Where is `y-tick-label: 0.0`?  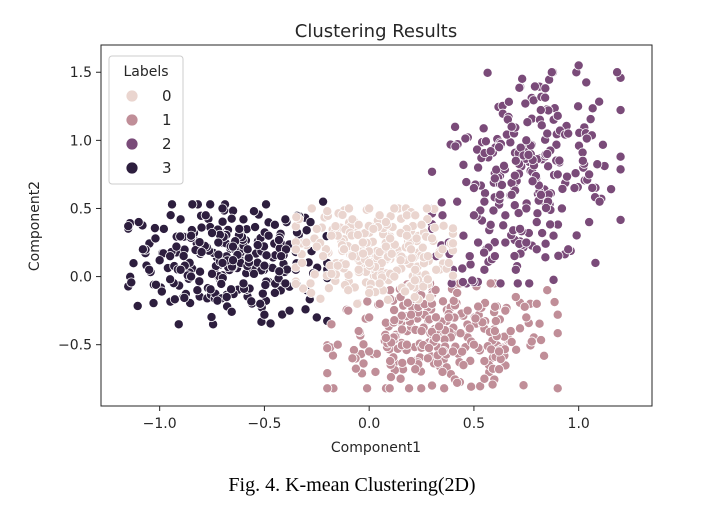 y-tick-label: 0.0 is located at coordinates (81, 278).